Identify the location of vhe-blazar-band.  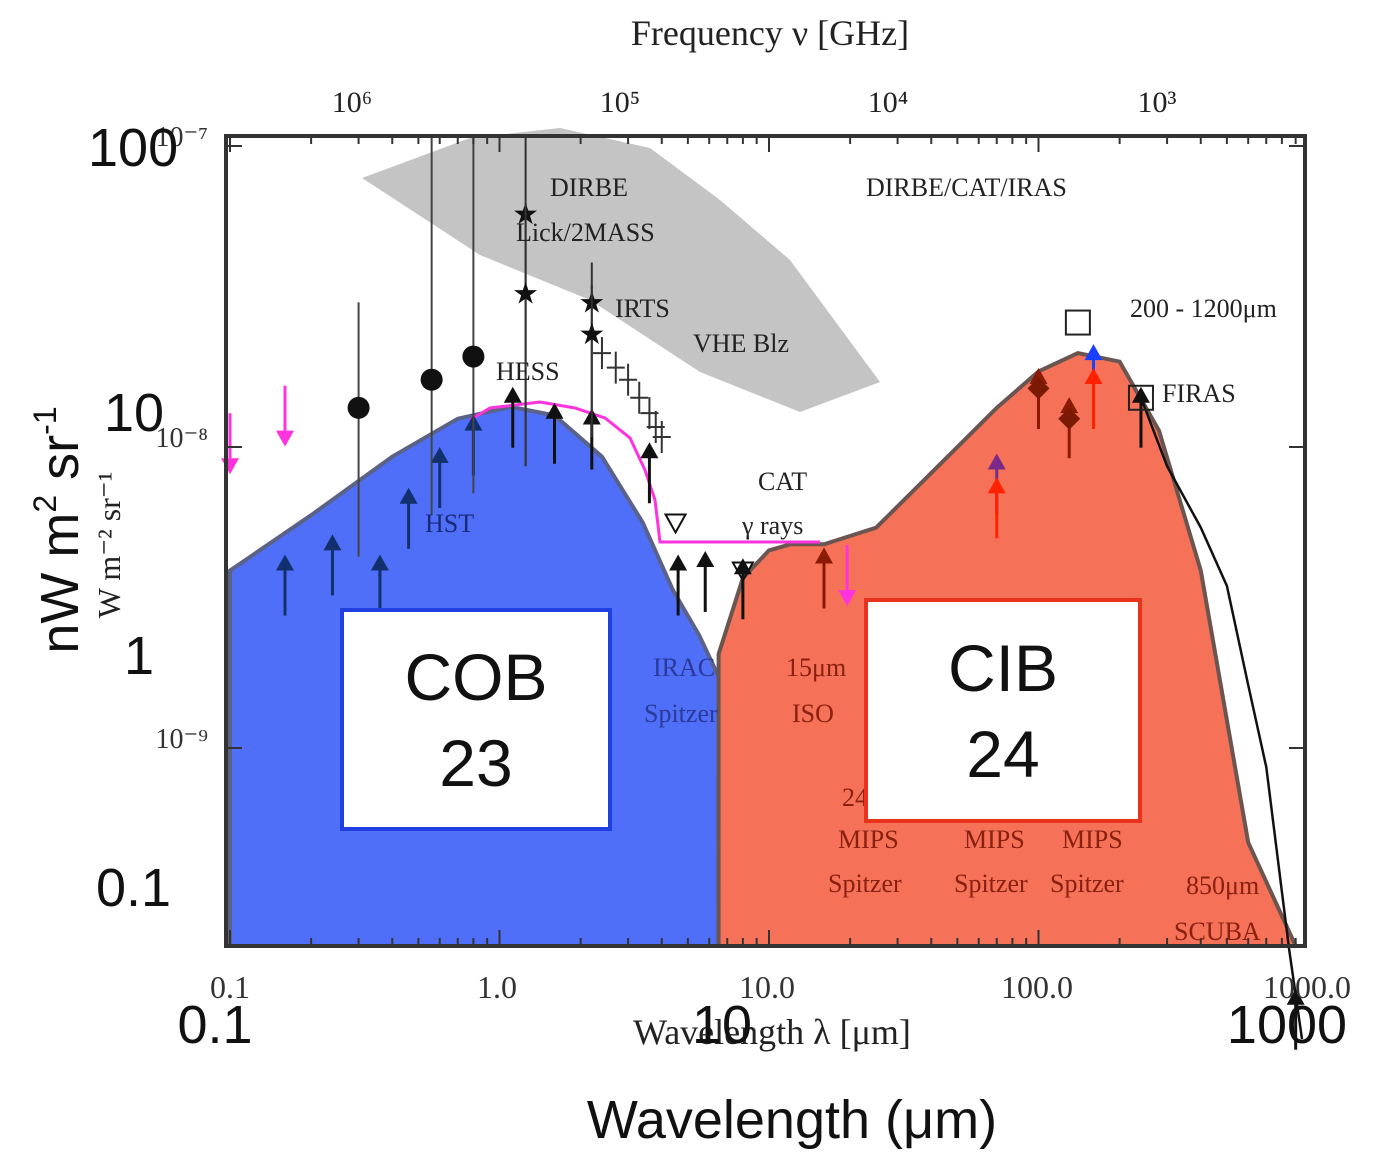
(621, 270).